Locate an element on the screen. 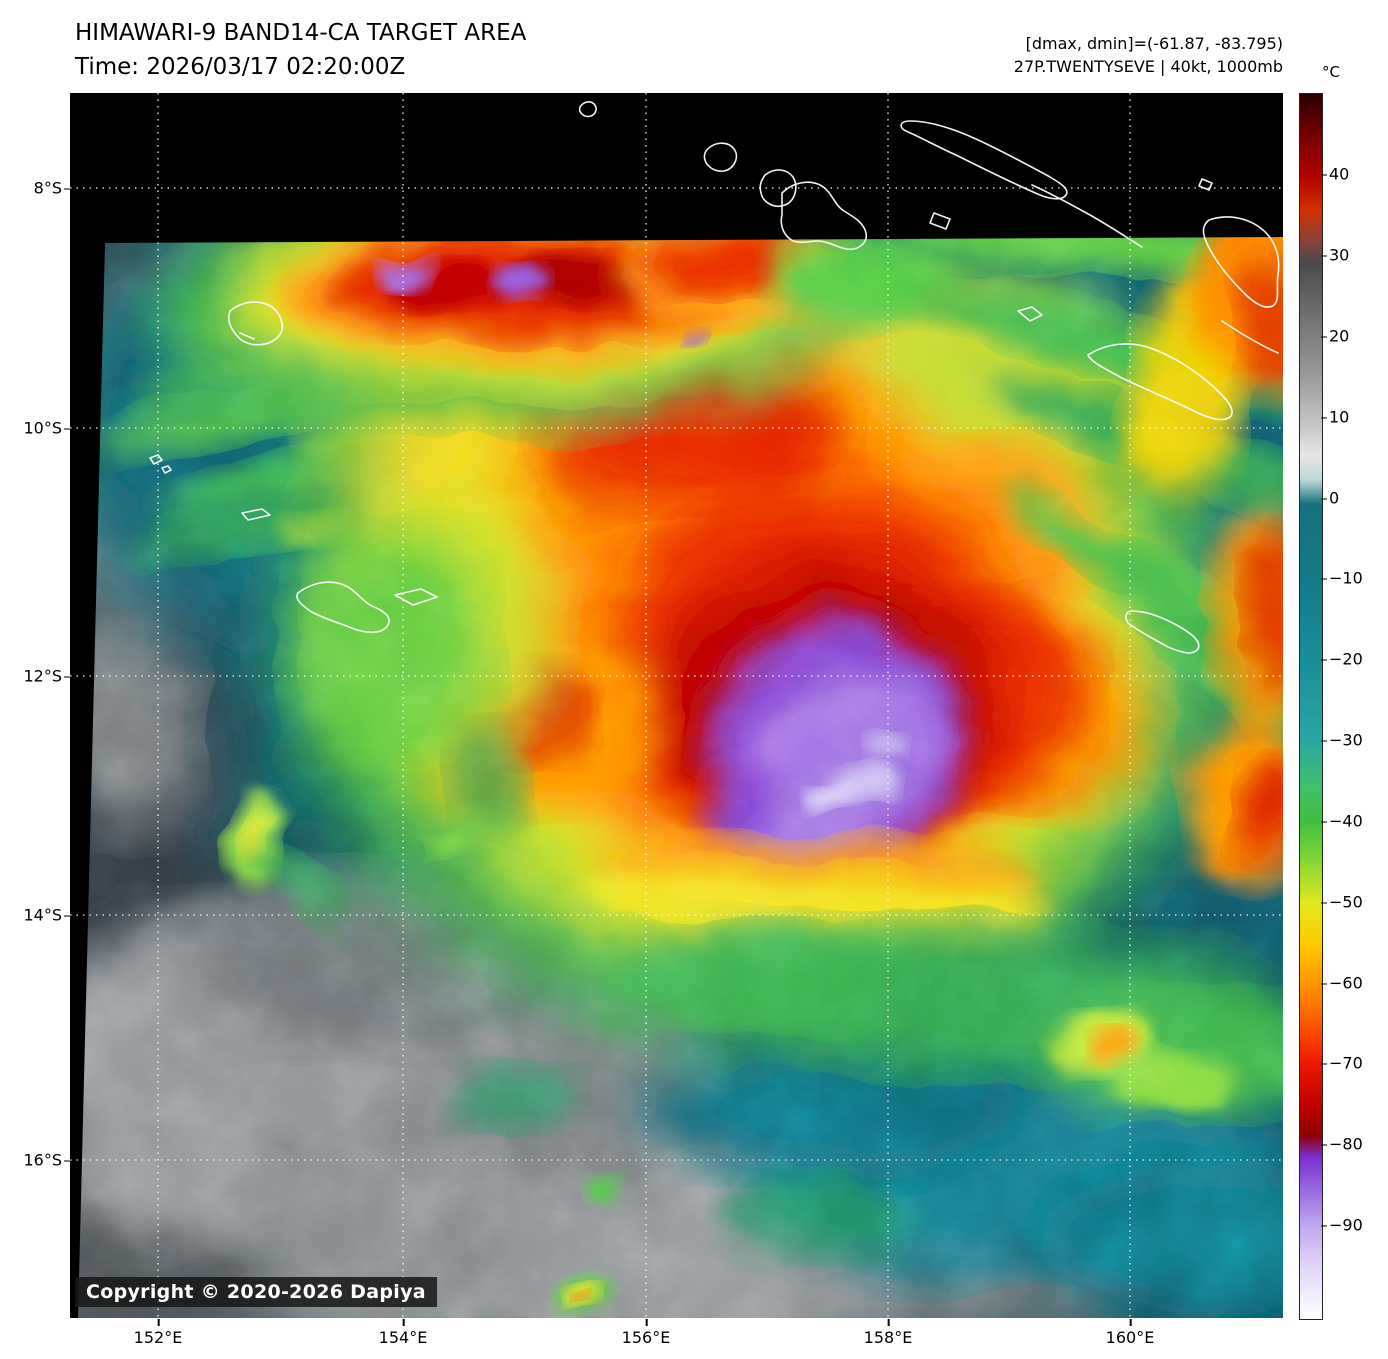 The height and width of the screenshot is (1359, 1388). colorbar-tick-label: −30 is located at coordinates (1342, 740).